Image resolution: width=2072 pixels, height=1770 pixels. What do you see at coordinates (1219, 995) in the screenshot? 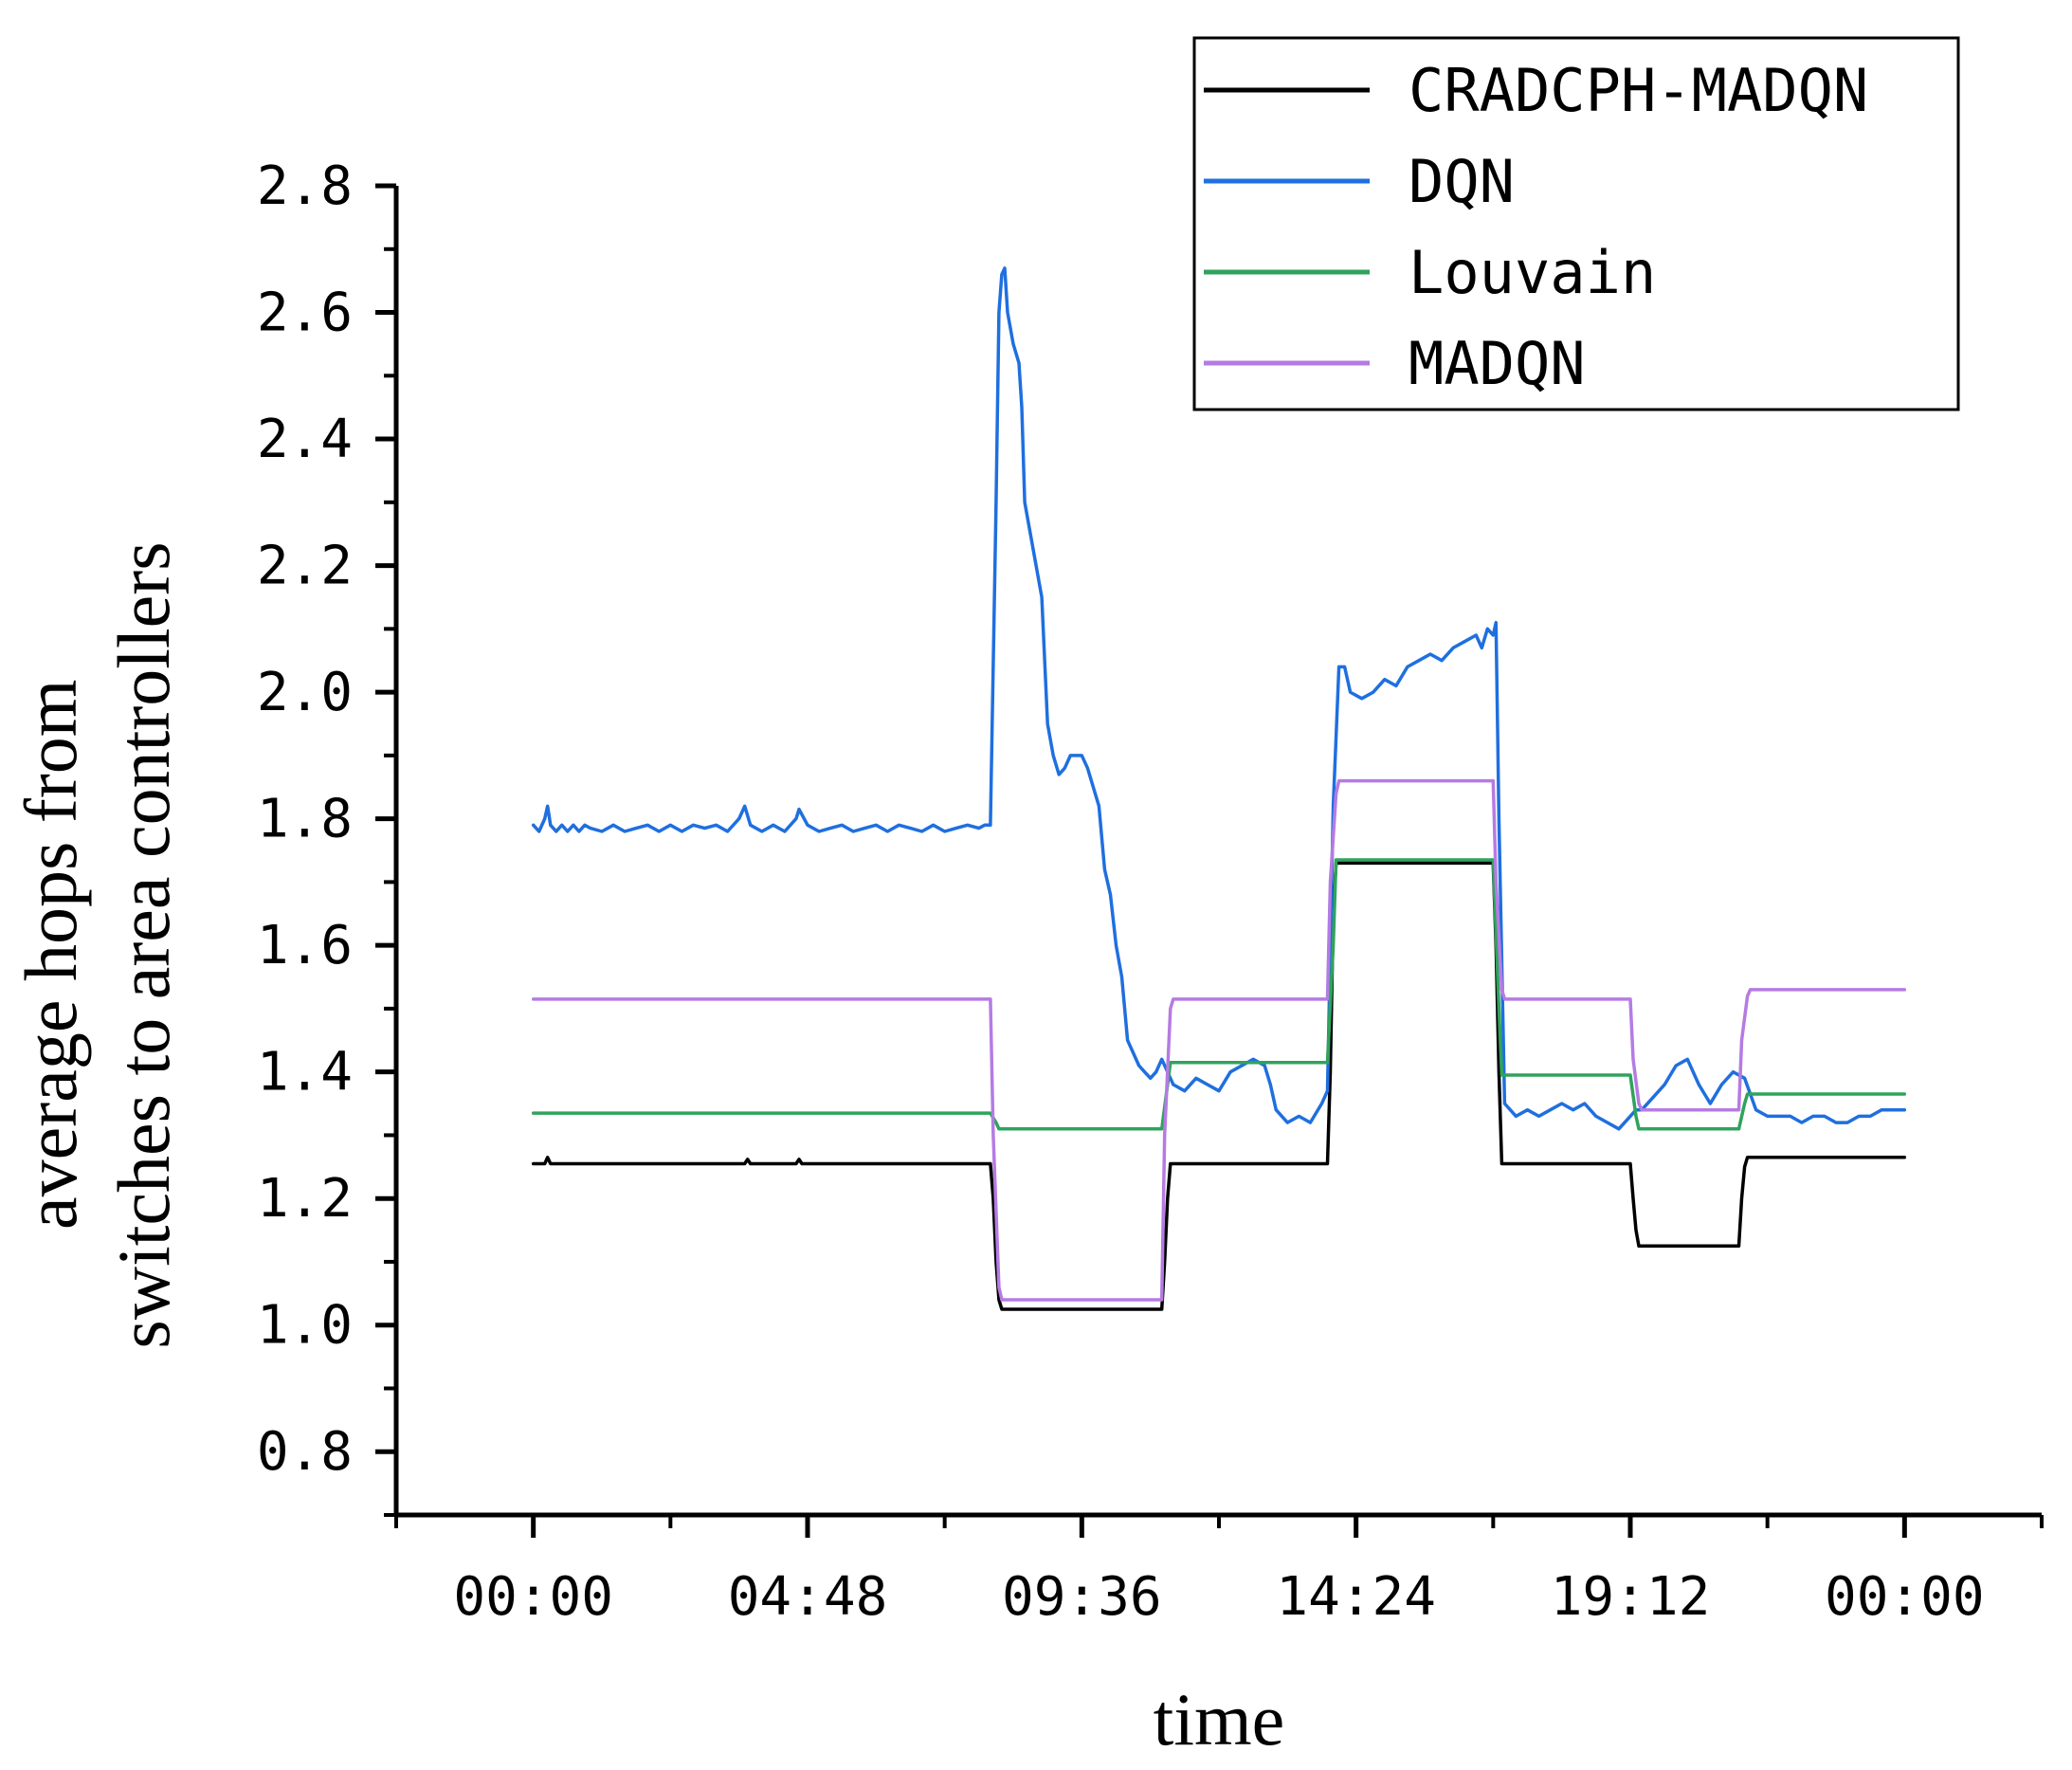
I see `series-line-louvain` at bounding box center [1219, 995].